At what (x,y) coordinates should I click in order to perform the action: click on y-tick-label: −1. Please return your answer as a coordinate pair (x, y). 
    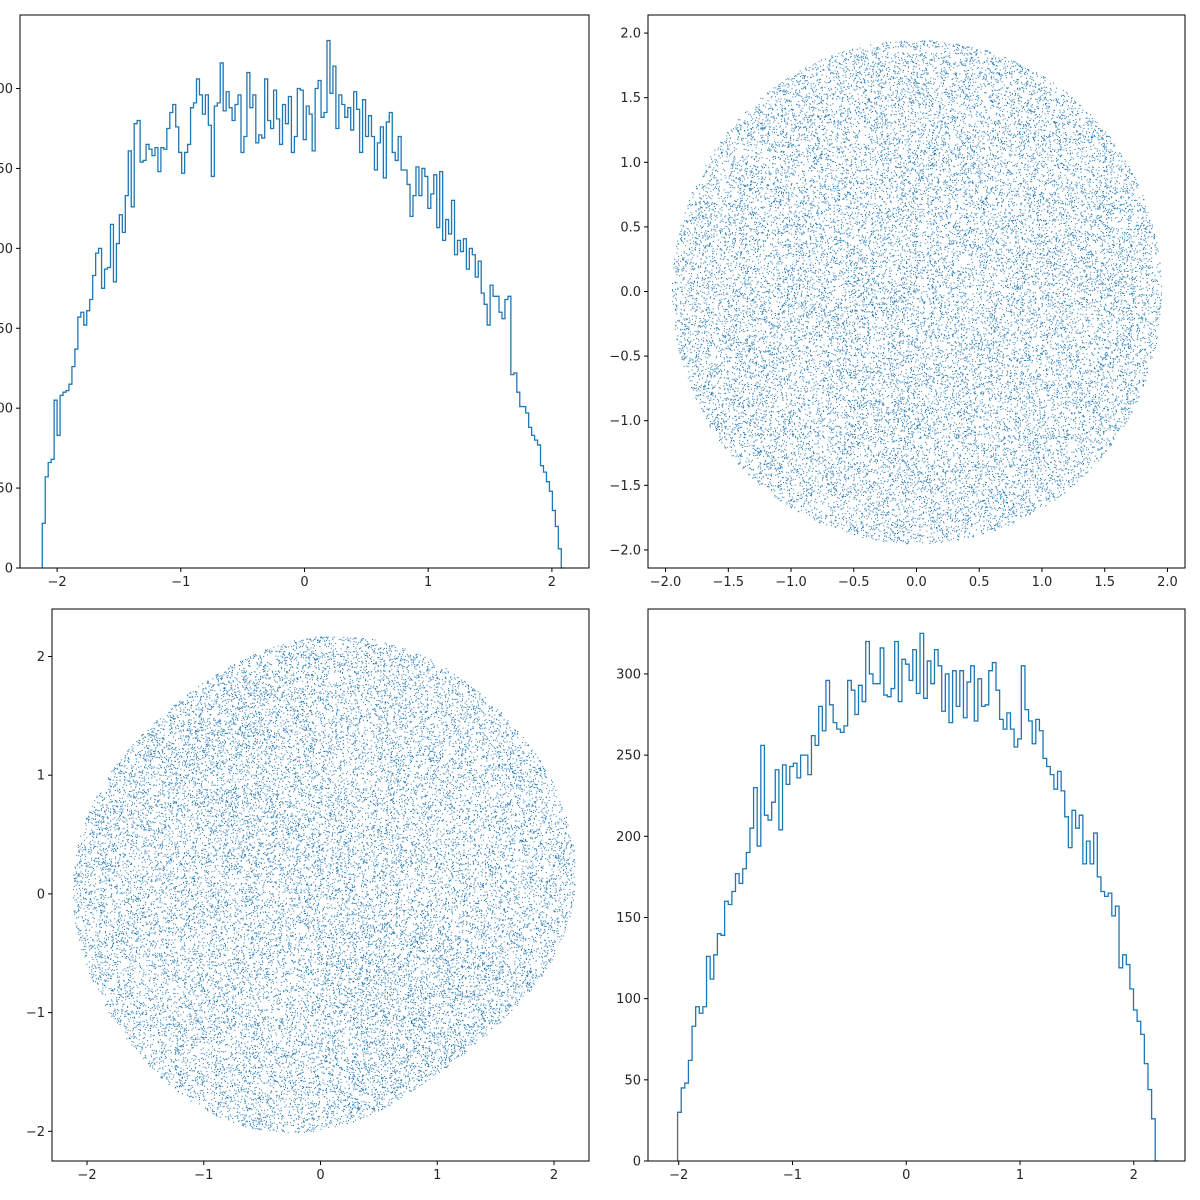
    Looking at the image, I should click on (35, 1013).